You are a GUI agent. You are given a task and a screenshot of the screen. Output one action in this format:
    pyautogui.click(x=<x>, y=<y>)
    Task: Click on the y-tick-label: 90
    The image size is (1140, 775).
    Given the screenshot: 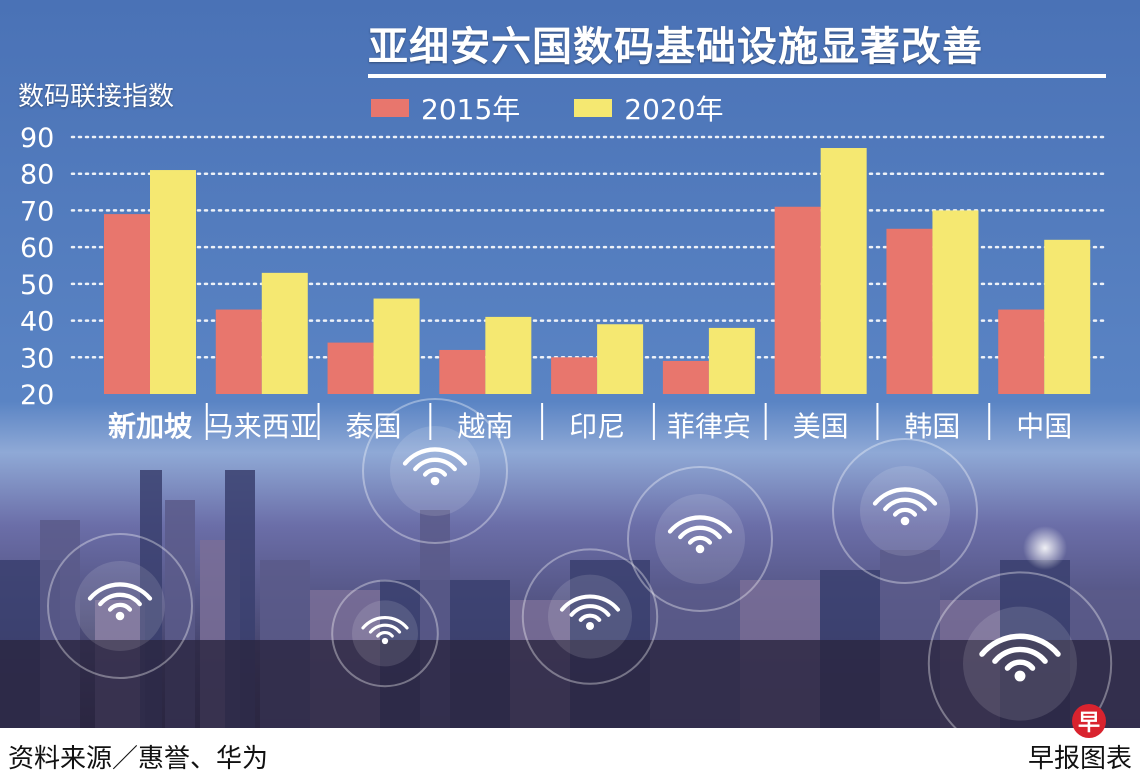 What is the action you would take?
    pyautogui.click(x=37, y=138)
    